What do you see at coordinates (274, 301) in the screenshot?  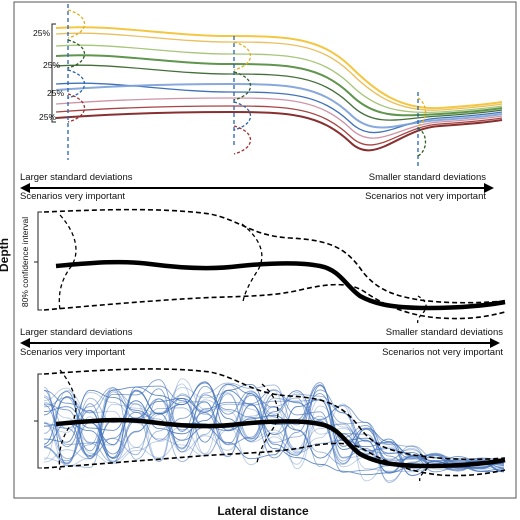 I see `lower-confidence-bound` at bounding box center [274, 301].